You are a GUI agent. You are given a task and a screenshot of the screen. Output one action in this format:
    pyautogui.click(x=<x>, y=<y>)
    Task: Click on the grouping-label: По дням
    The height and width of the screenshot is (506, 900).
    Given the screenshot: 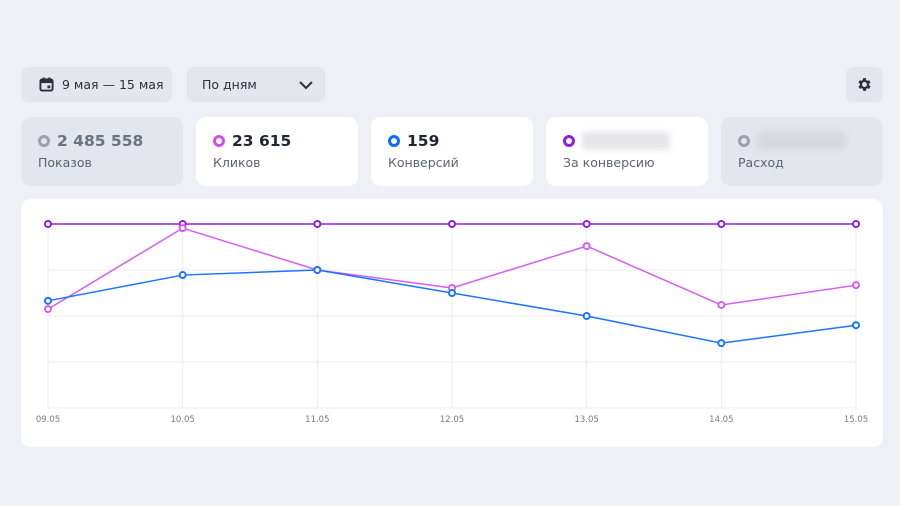 What is the action you would take?
    pyautogui.click(x=229, y=84)
    